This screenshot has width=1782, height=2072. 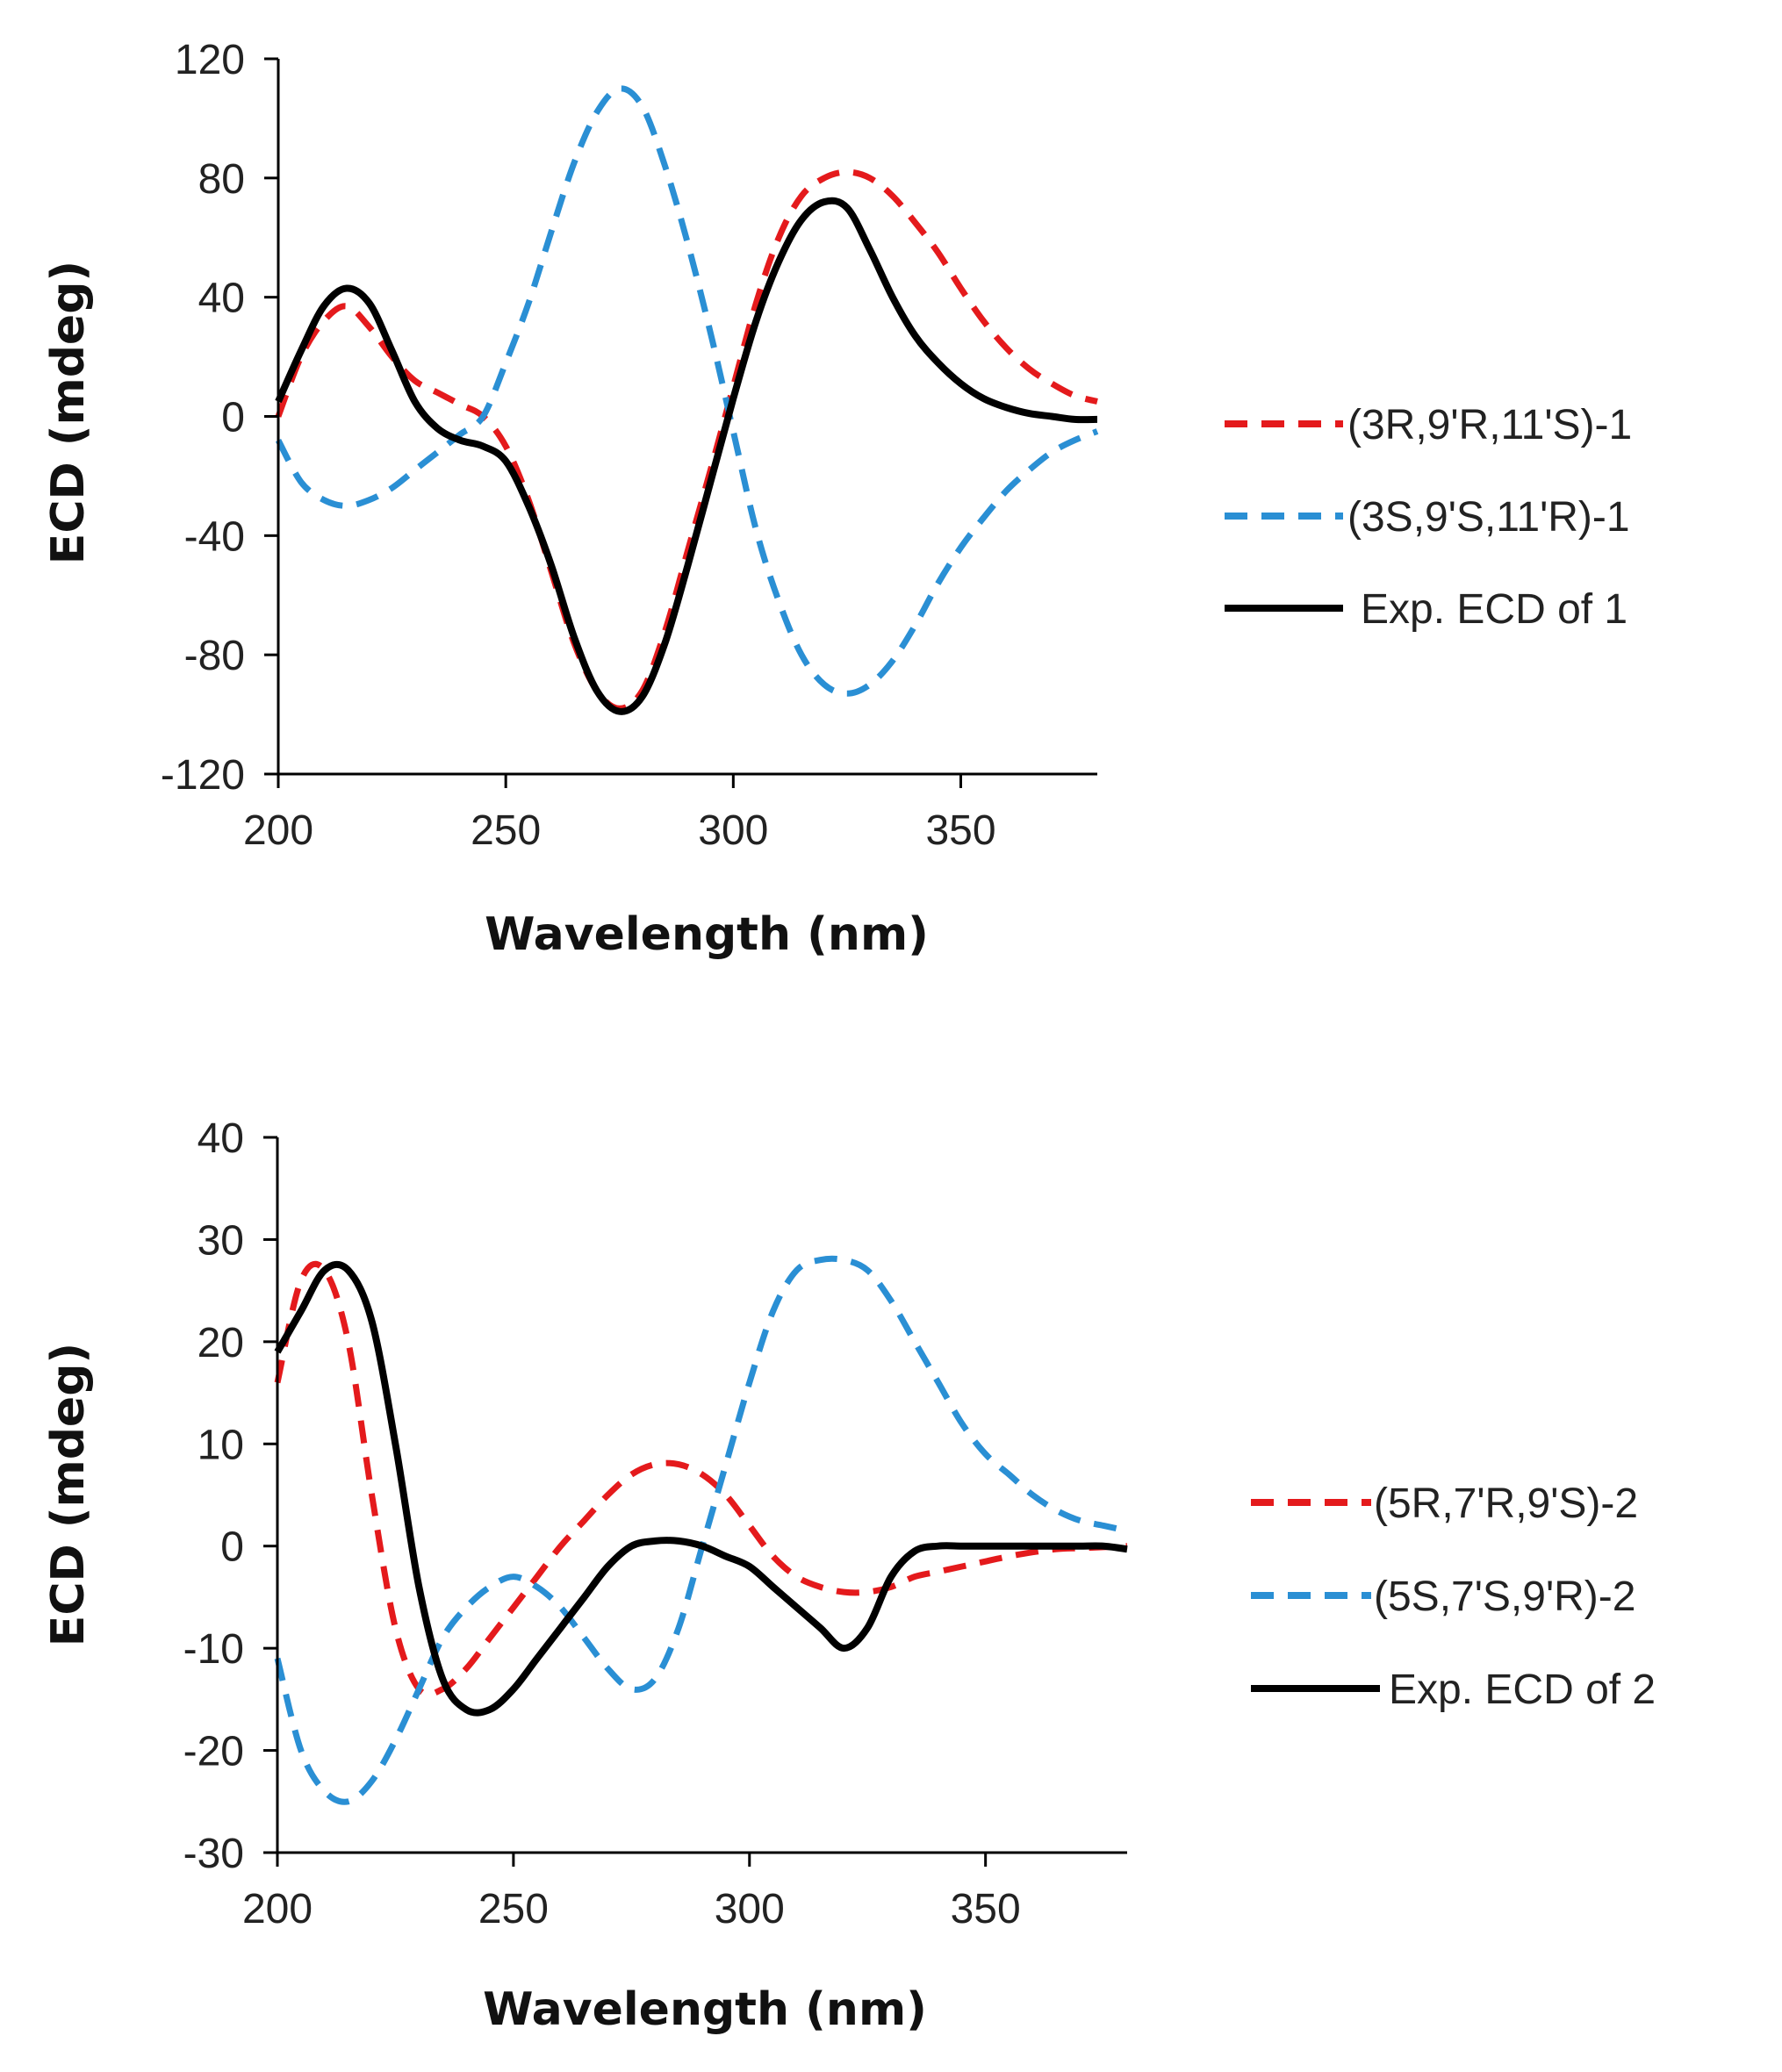 I want to click on chart-2-y-tick-label: -30, so click(x=213, y=1854).